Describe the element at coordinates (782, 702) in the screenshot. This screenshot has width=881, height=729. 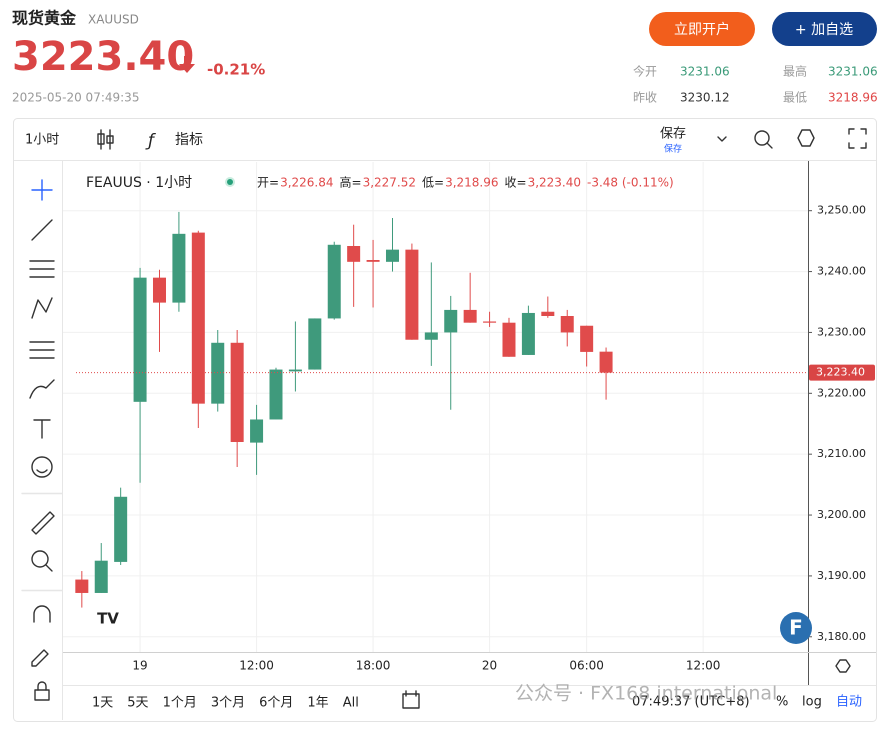
I see `percent-toggle: %` at that location.